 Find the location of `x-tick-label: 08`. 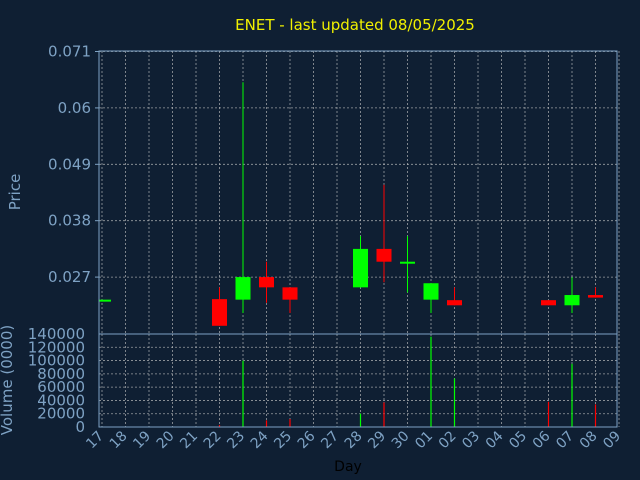

x-tick-label: 08 is located at coordinates (589, 440).